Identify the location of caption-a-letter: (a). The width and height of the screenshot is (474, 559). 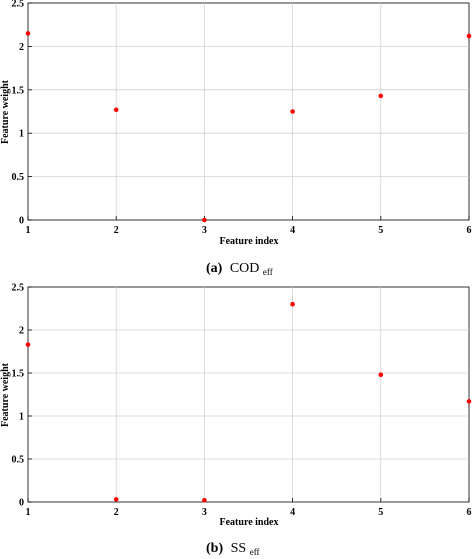
(214, 268).